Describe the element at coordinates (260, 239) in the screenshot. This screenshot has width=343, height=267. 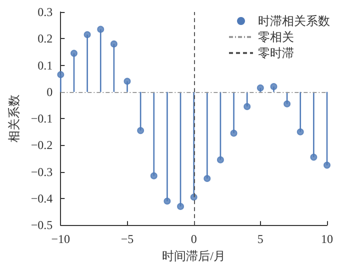
I see `x-tick-label: 5` at that location.